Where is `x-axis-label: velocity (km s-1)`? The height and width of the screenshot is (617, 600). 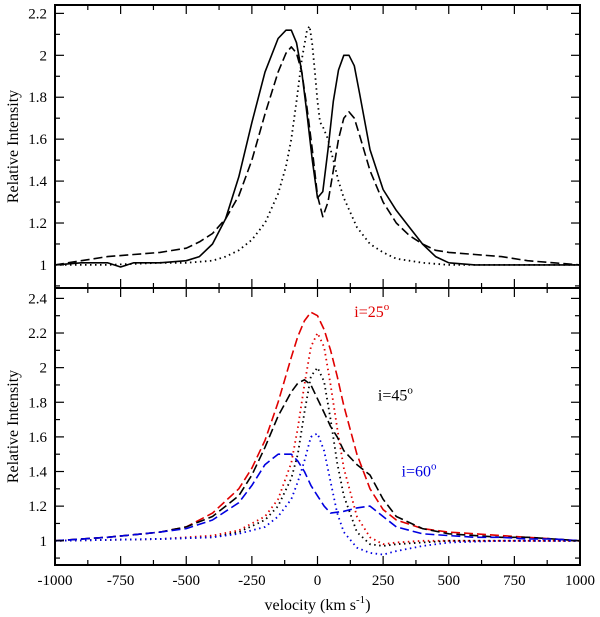
x-axis-label: velocity (km s-1) is located at coordinates (317, 604).